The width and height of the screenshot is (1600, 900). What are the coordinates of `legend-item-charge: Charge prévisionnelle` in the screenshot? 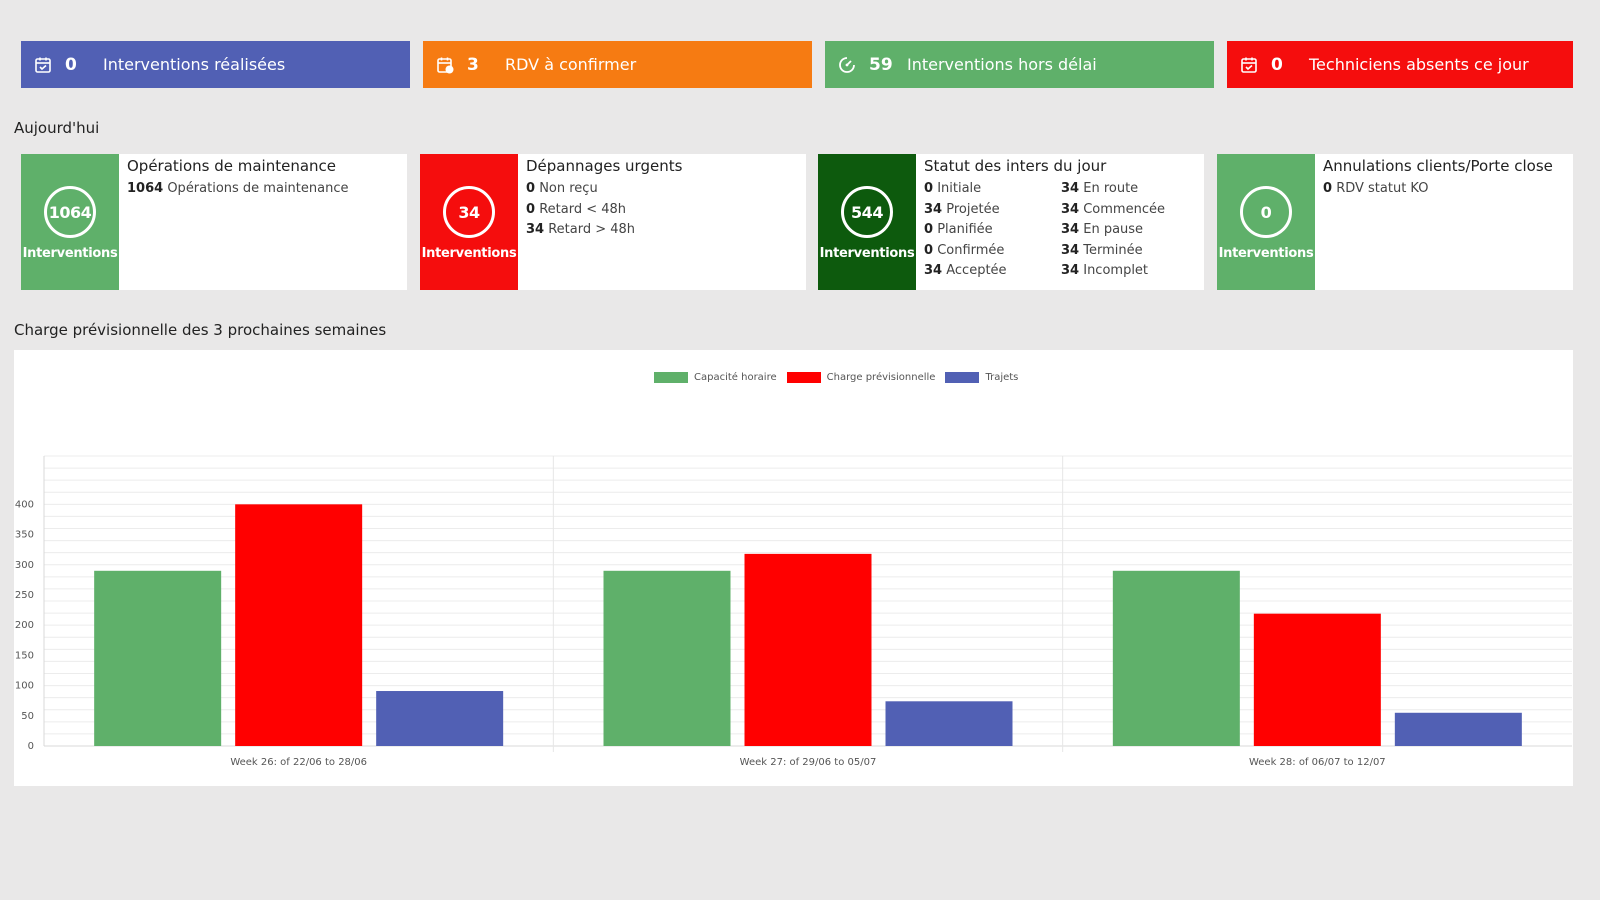 It's located at (861, 377).